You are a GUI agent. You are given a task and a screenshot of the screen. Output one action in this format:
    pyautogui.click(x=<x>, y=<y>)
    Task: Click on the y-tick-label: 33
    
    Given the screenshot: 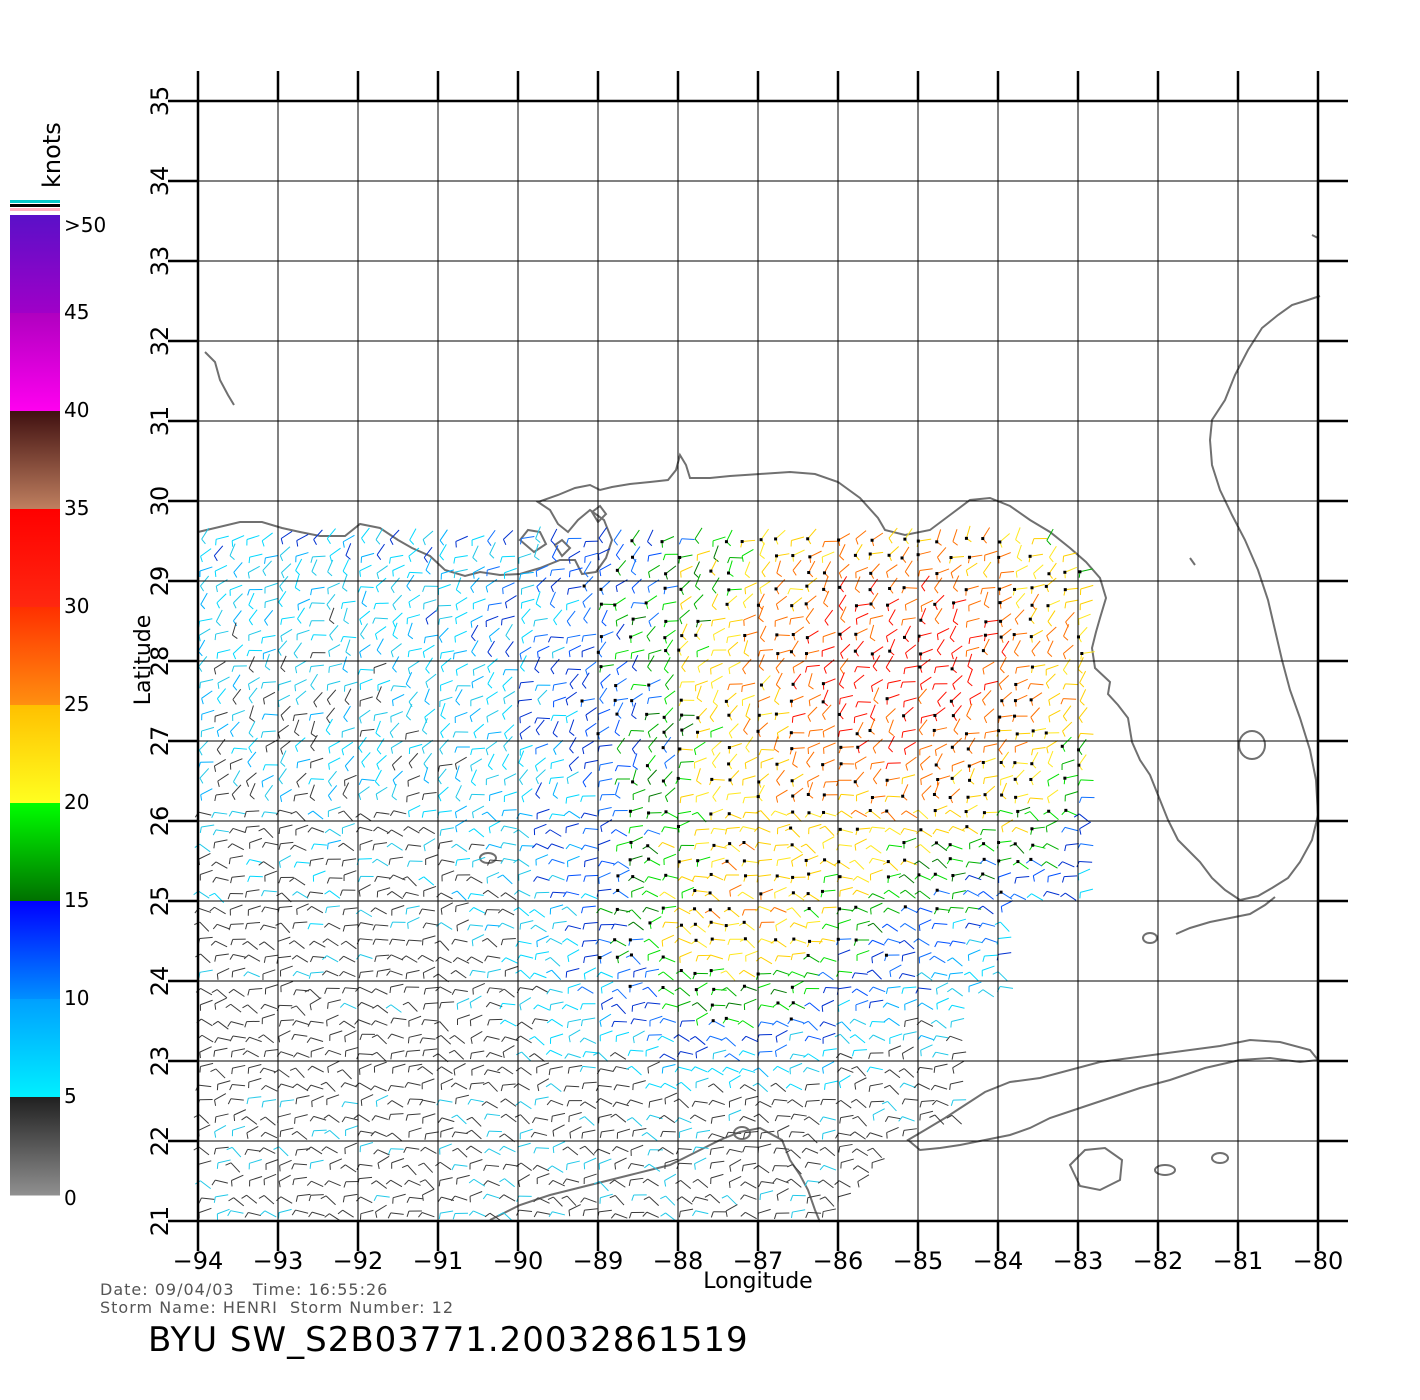 What is the action you would take?
    pyautogui.click(x=160, y=261)
    